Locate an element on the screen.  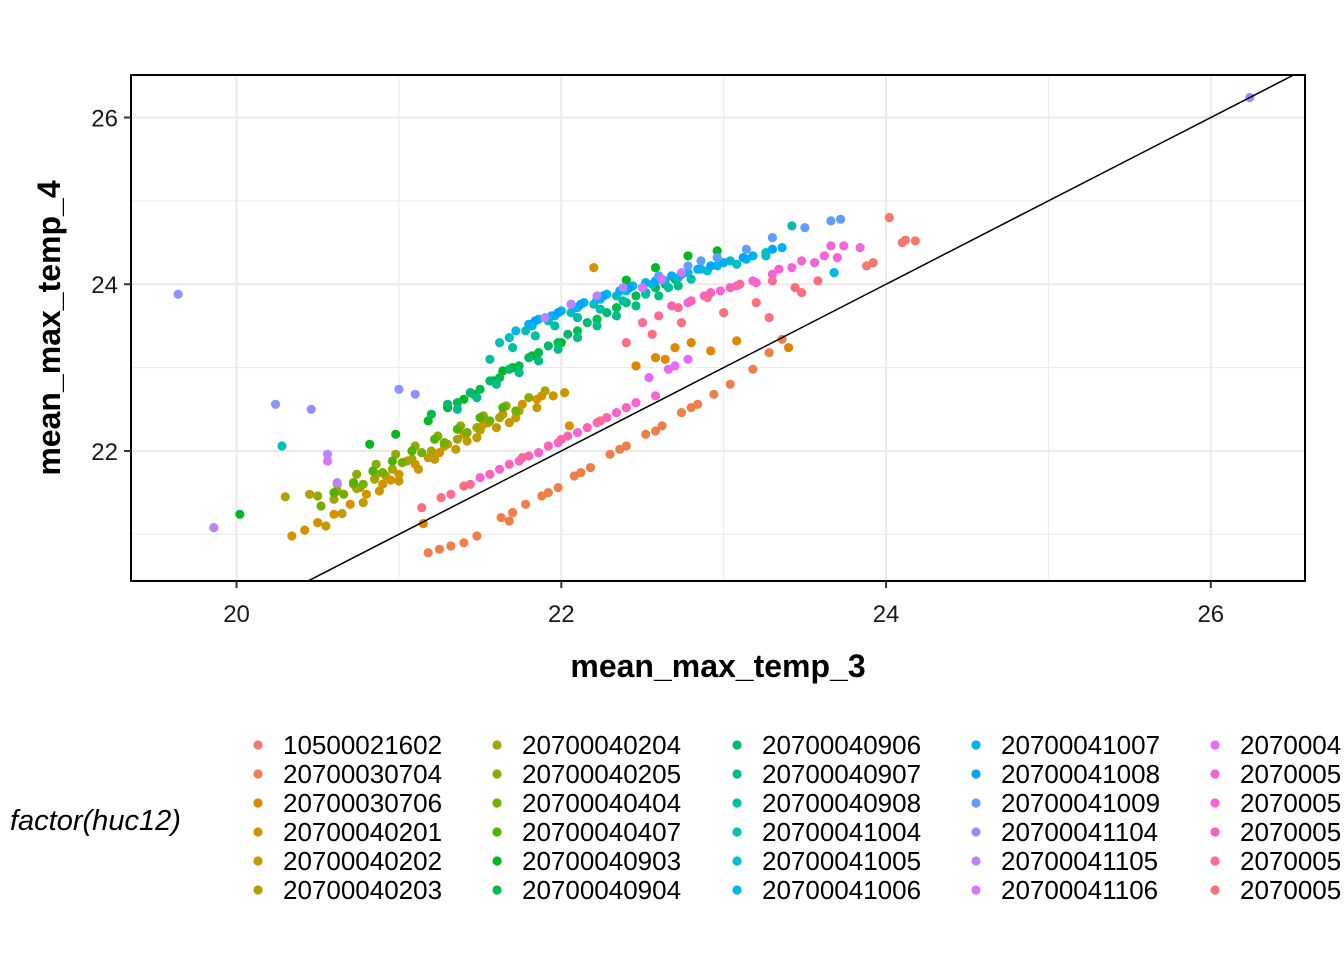
legend-label: 20700041005 is located at coordinates (841, 861).